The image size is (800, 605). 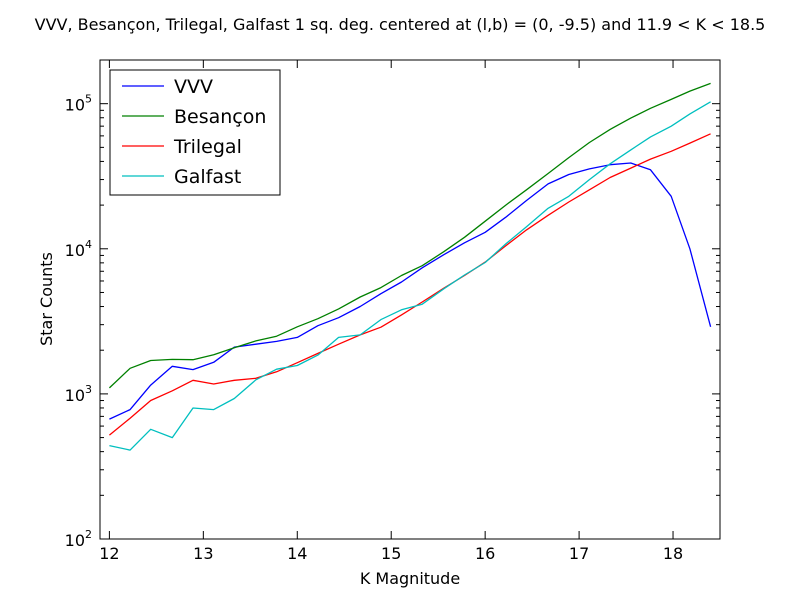 What do you see at coordinates (297, 553) in the screenshot?
I see `x-tick-label: 14` at bounding box center [297, 553].